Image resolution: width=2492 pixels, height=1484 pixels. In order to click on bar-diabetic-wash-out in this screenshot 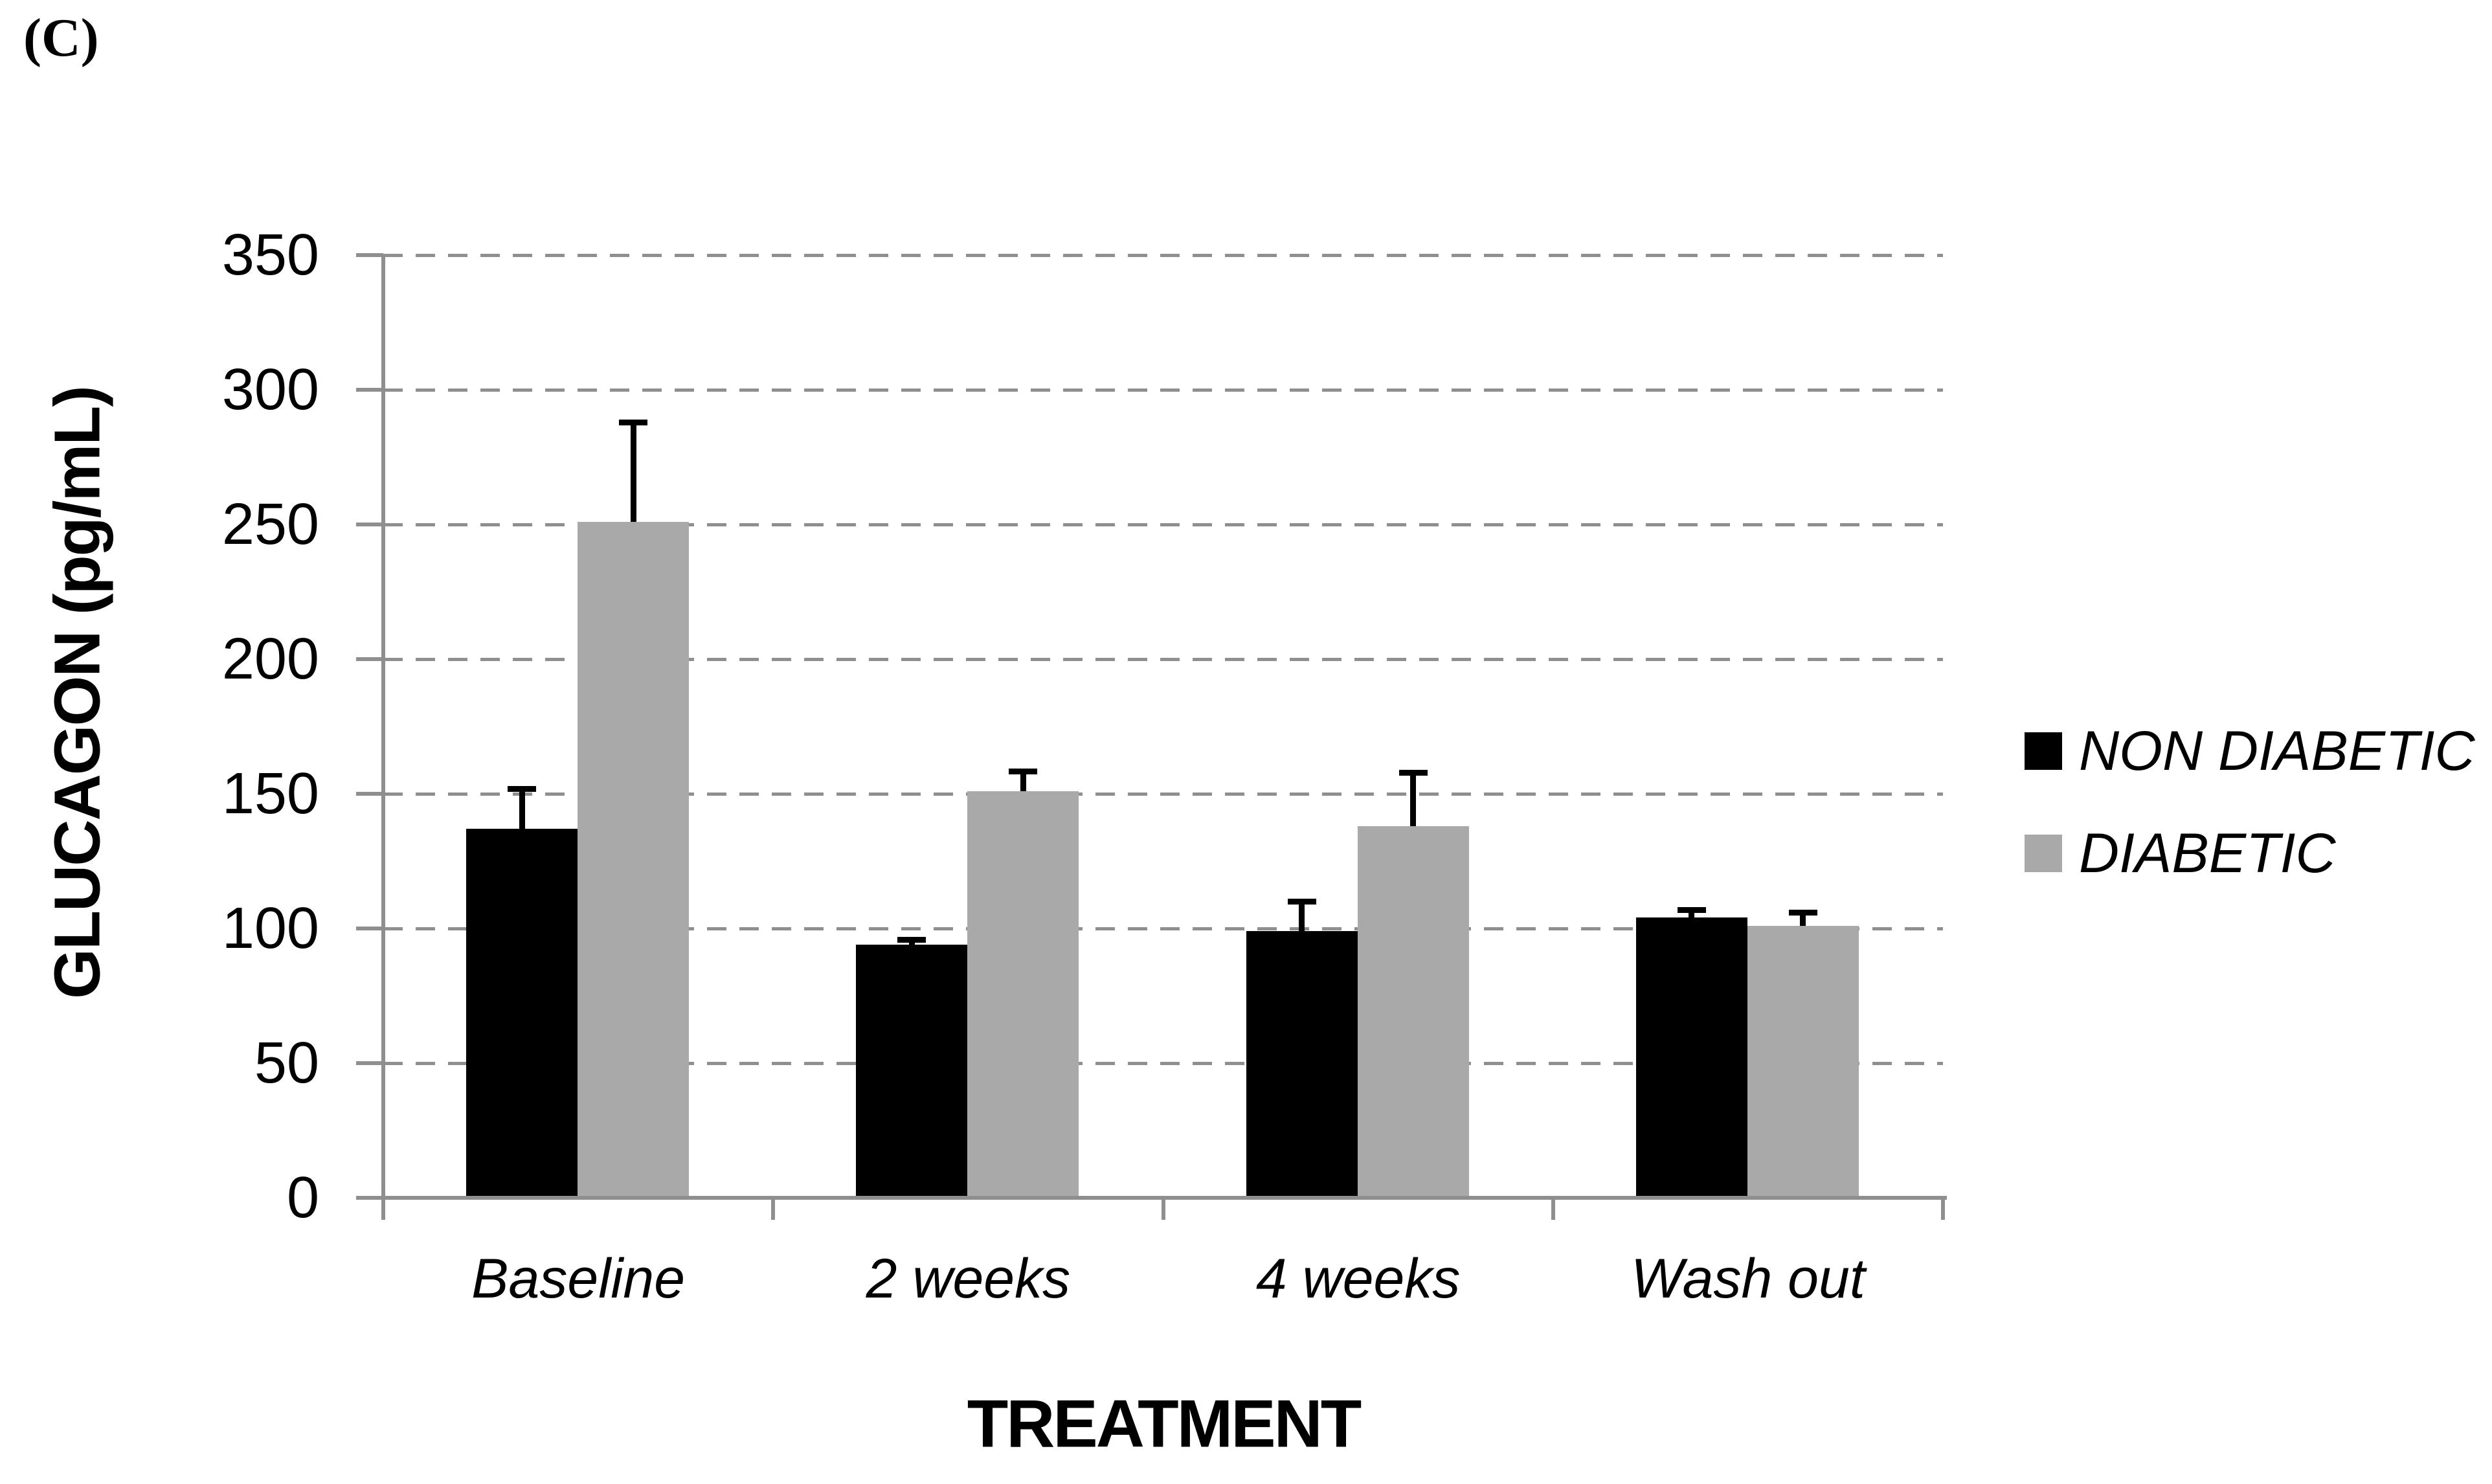, I will do `click(1803, 1061)`.